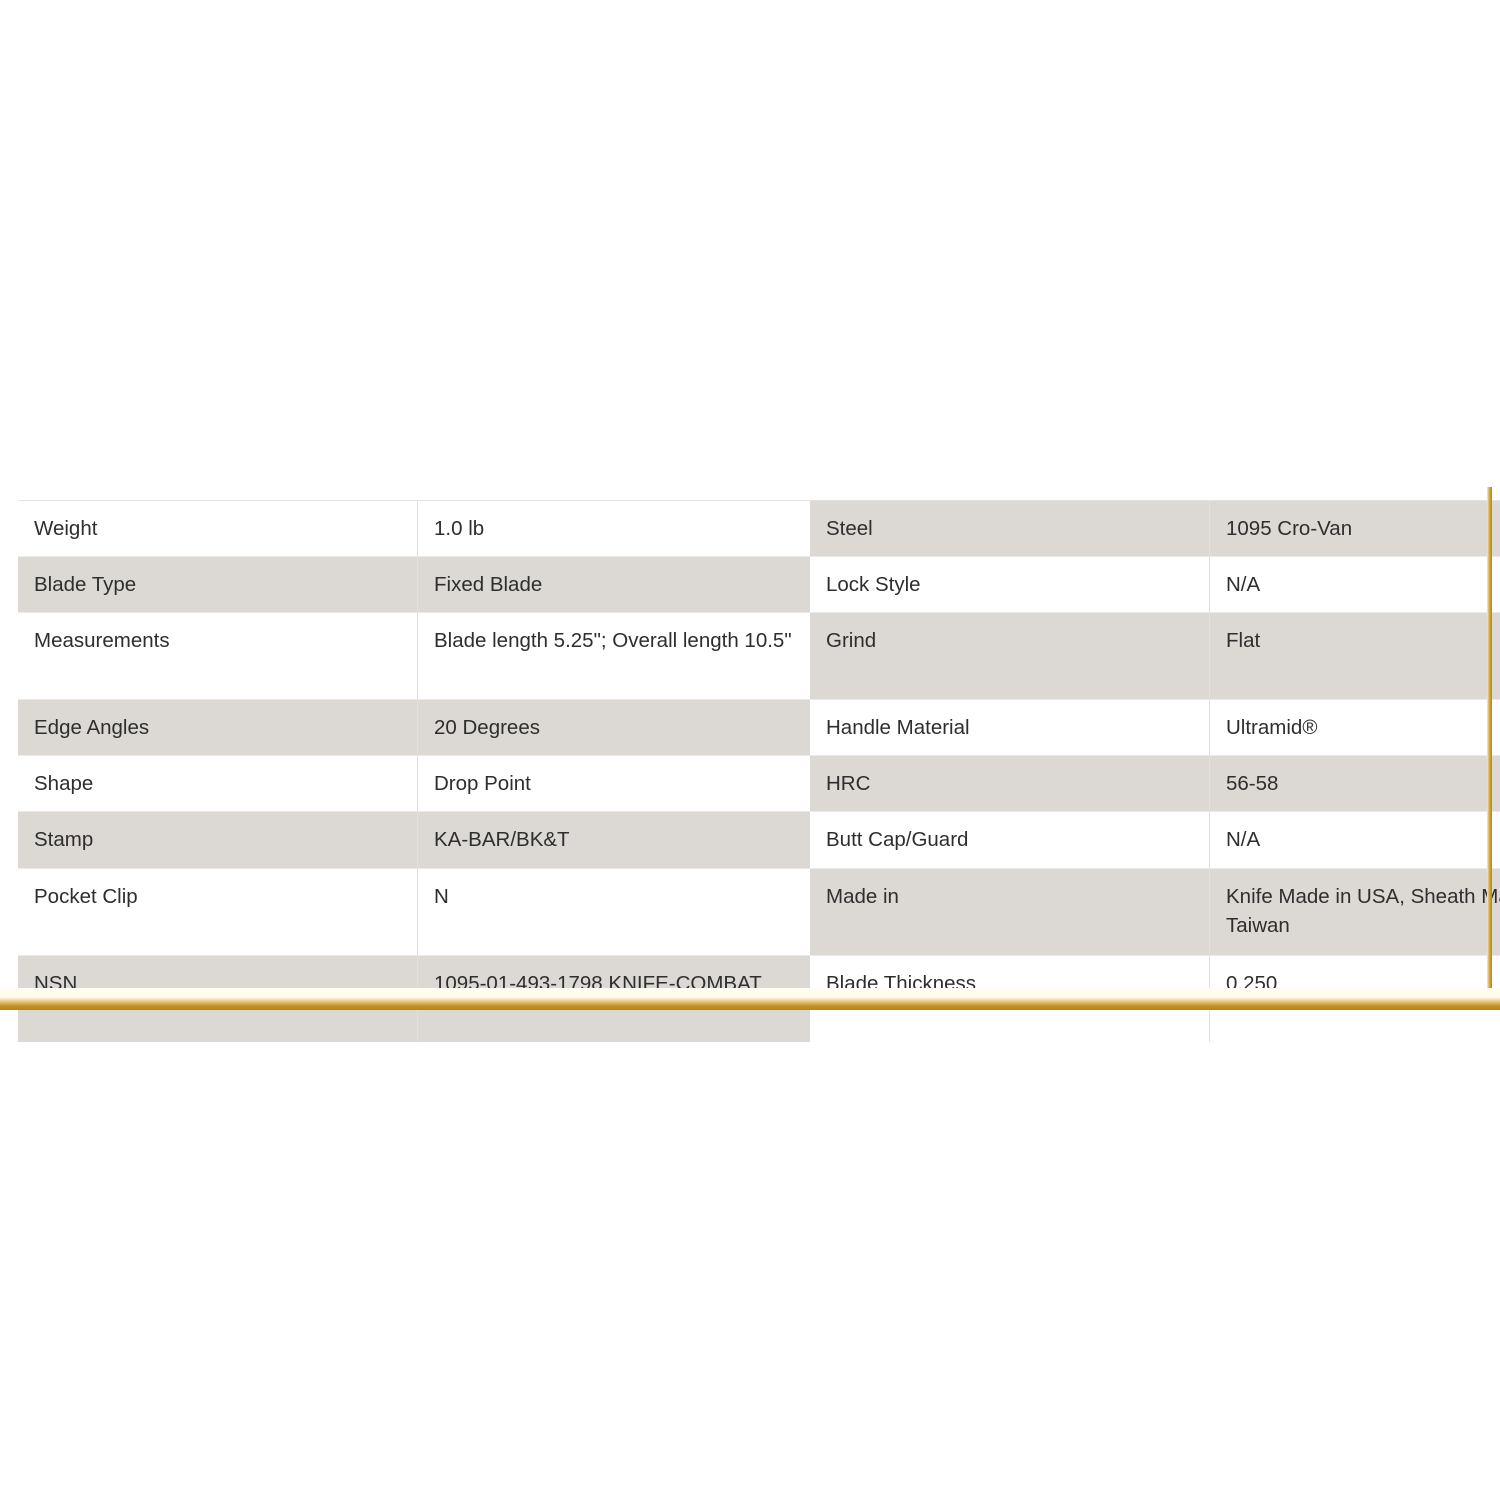 The image size is (1500, 1500). Describe the element at coordinates (613, 528) in the screenshot. I see `spec-value: 1.0 lb` at that location.